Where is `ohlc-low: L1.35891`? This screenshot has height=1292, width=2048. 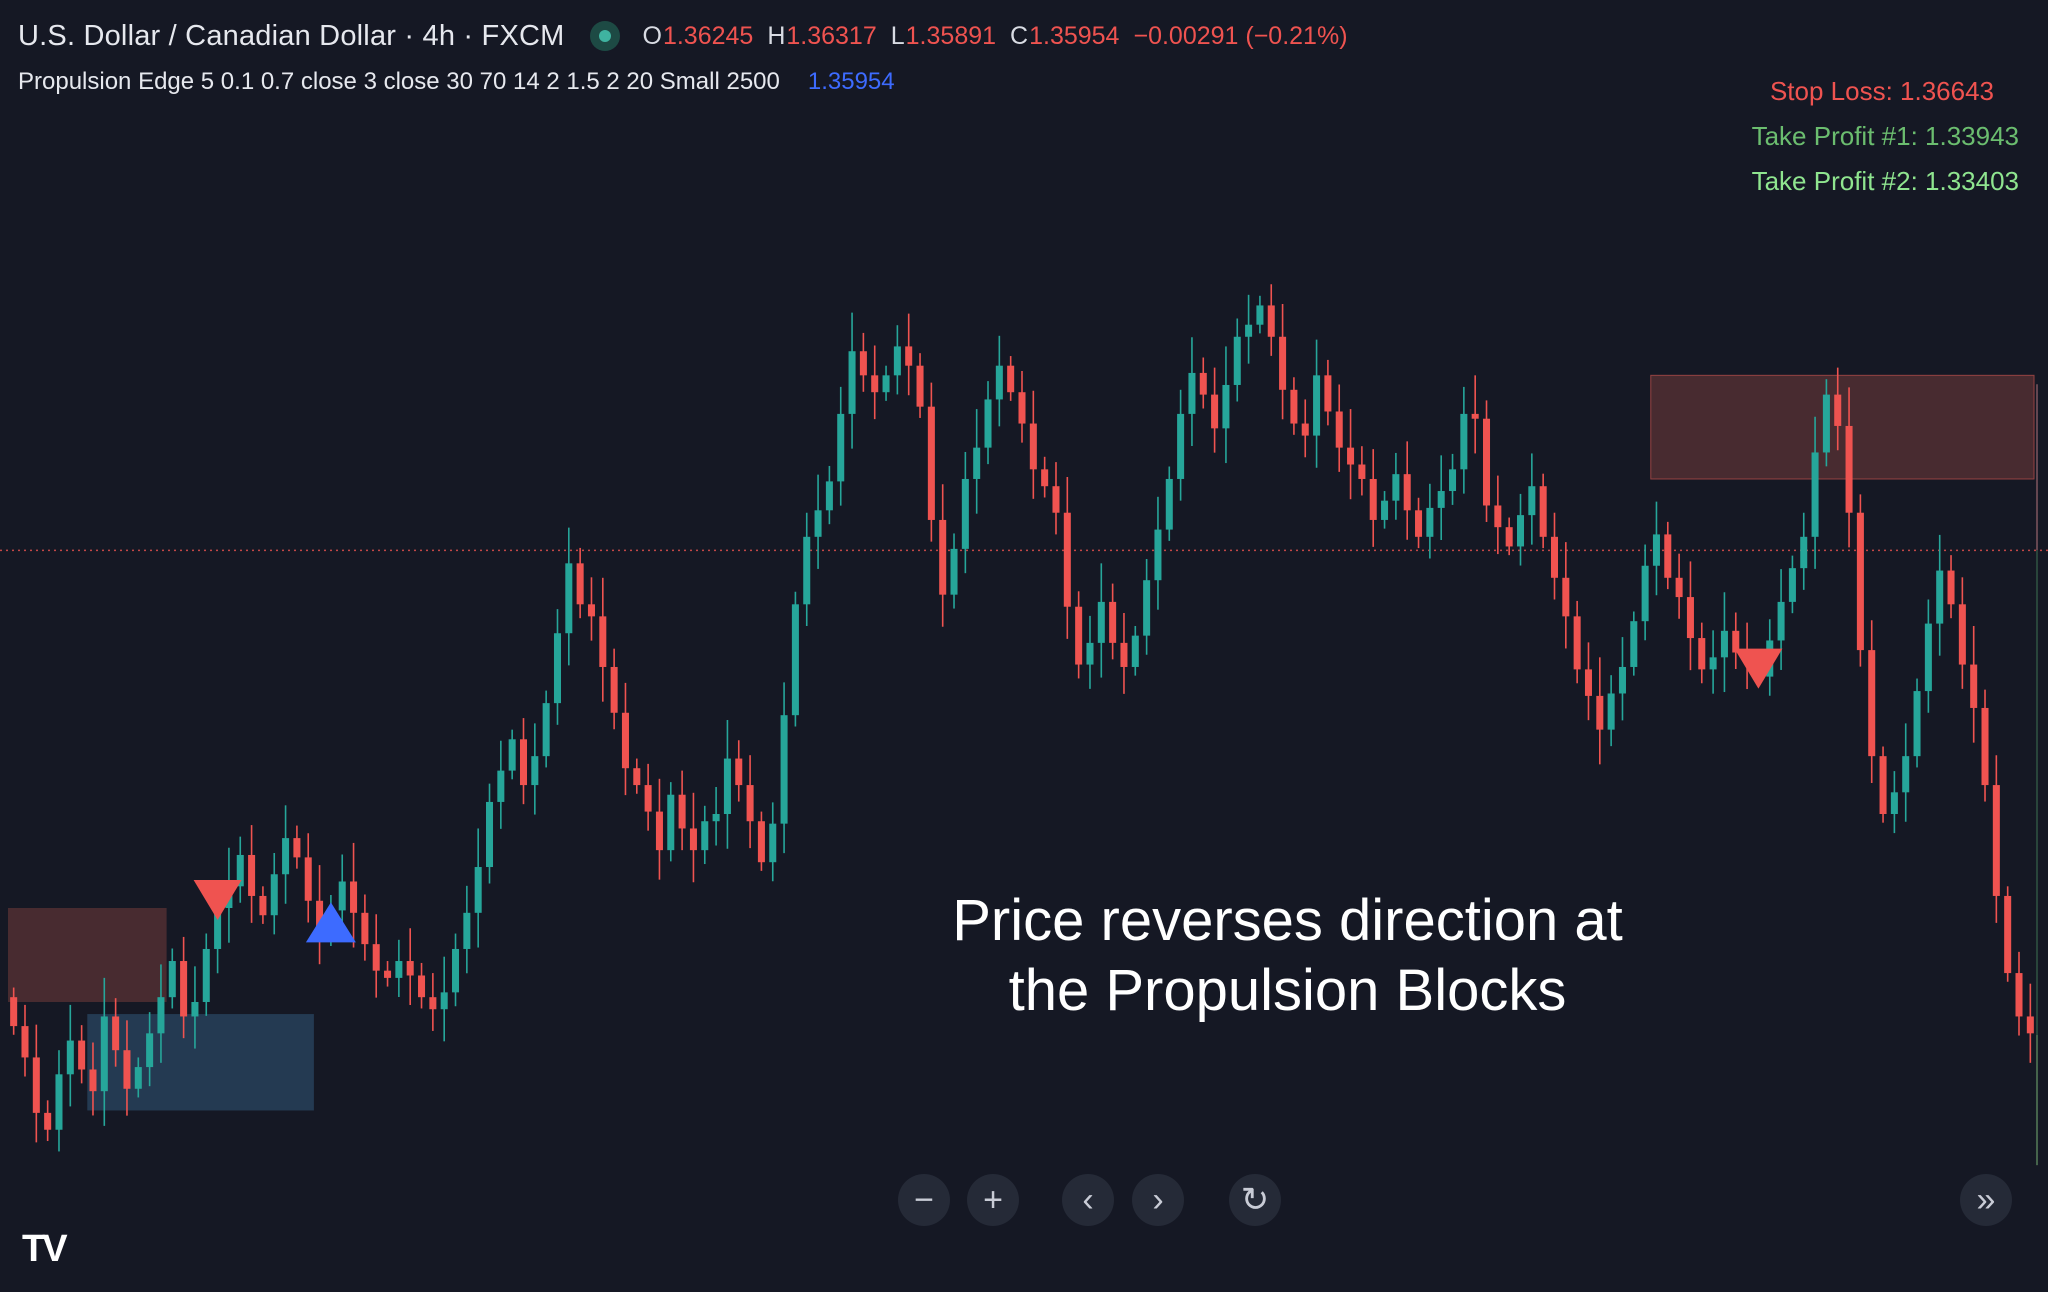 ohlc-low: L1.35891 is located at coordinates (943, 36).